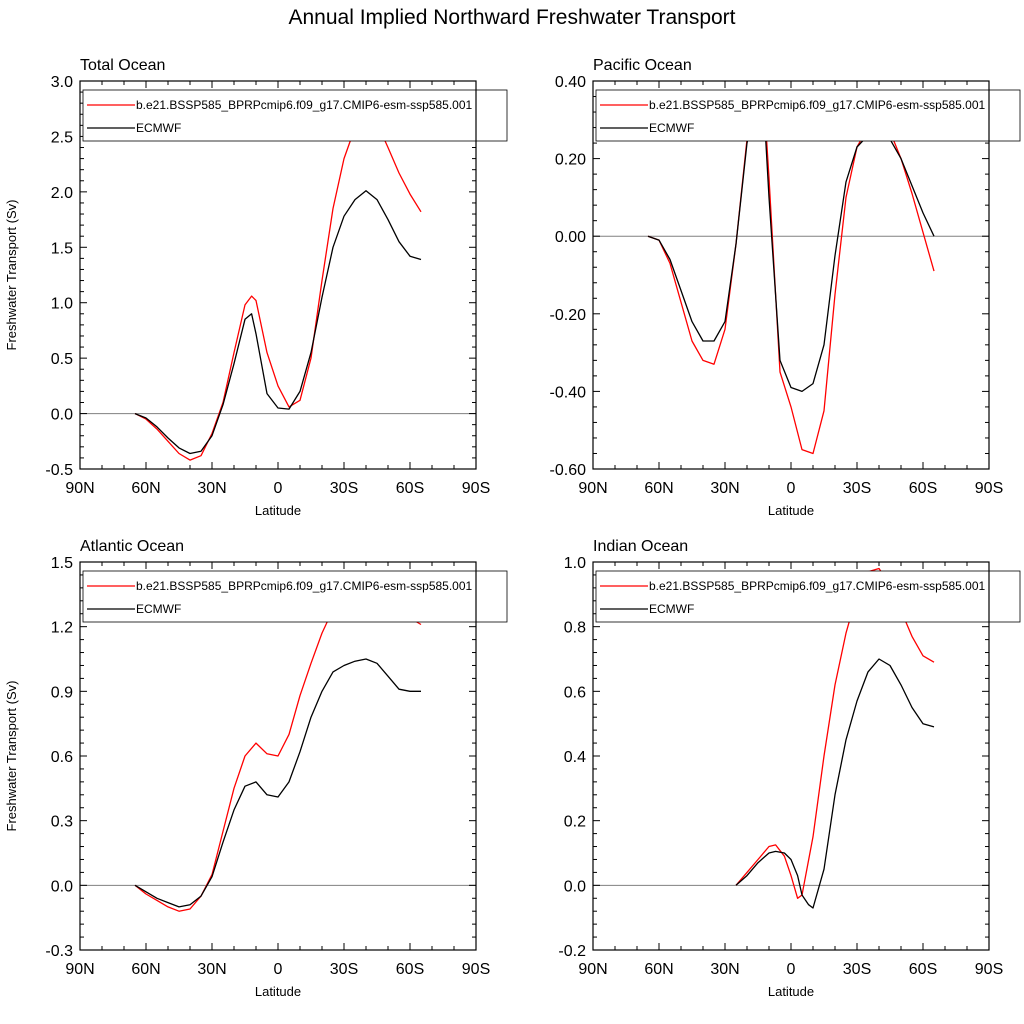  I want to click on panel-title: Indian Ocean, so click(640, 546).